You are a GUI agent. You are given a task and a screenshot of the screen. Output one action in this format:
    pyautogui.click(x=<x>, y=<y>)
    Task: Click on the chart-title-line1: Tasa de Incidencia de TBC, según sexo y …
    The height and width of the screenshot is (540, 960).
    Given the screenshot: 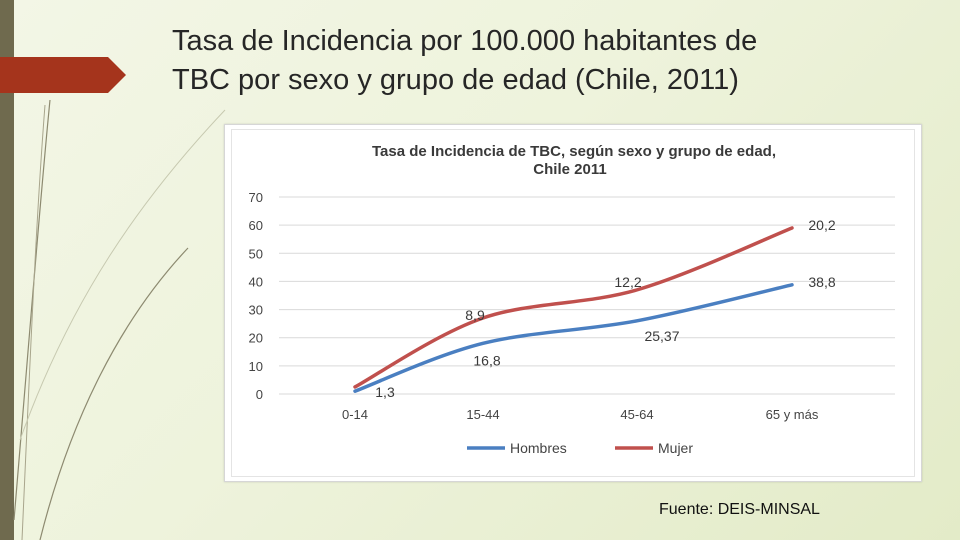 What is the action you would take?
    pyautogui.click(x=574, y=151)
    